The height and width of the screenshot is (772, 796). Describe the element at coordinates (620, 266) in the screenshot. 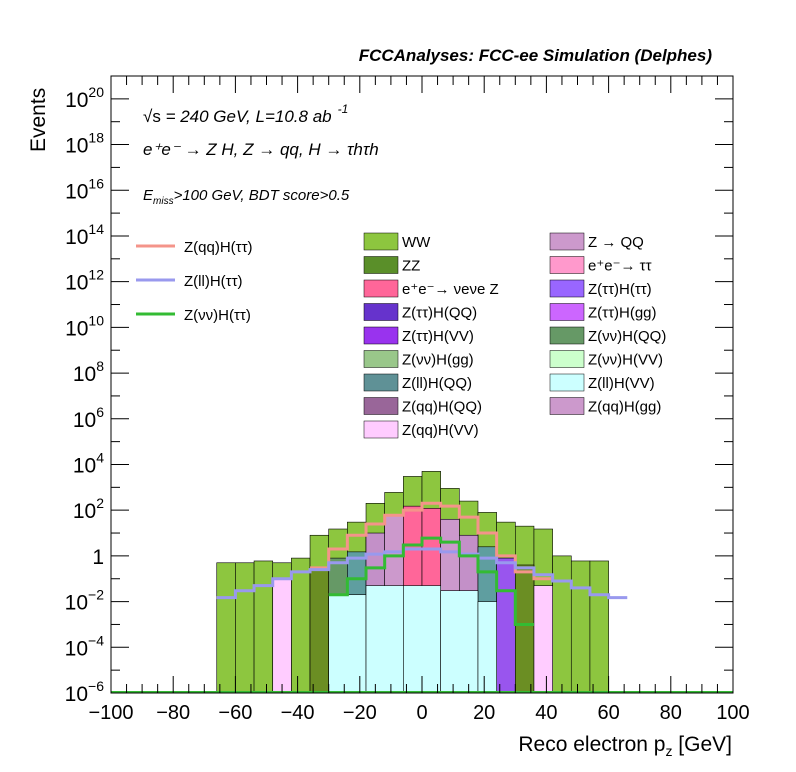

I see `legend-label: e⁺e⁻→ ττ` at that location.